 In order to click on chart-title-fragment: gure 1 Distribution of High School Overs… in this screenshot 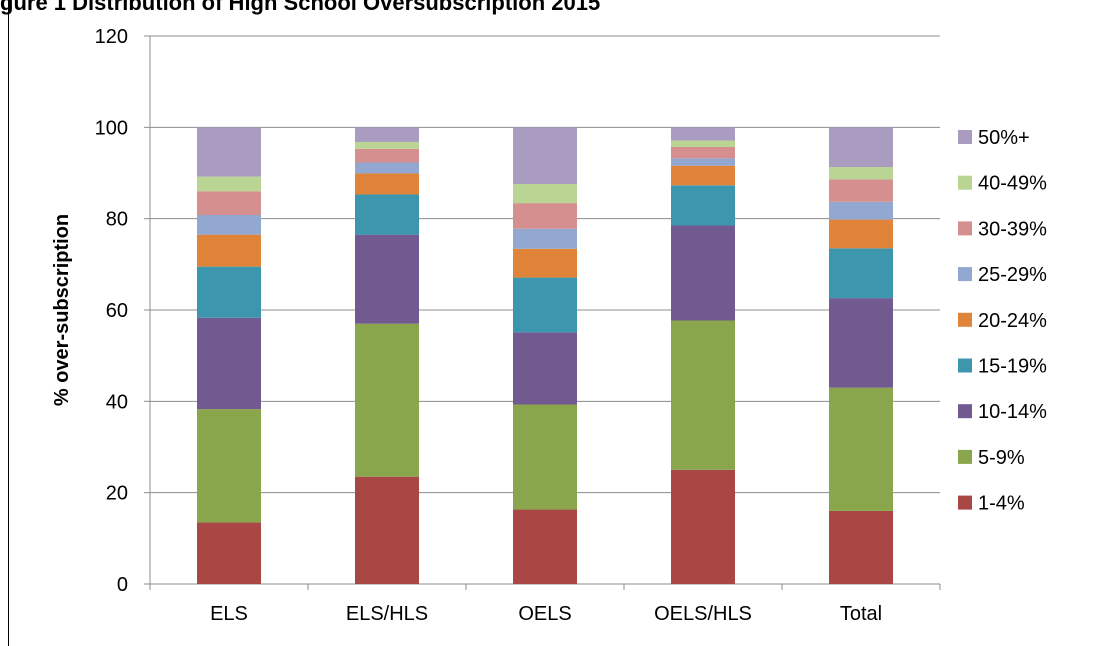, I will do `click(300, 7)`.